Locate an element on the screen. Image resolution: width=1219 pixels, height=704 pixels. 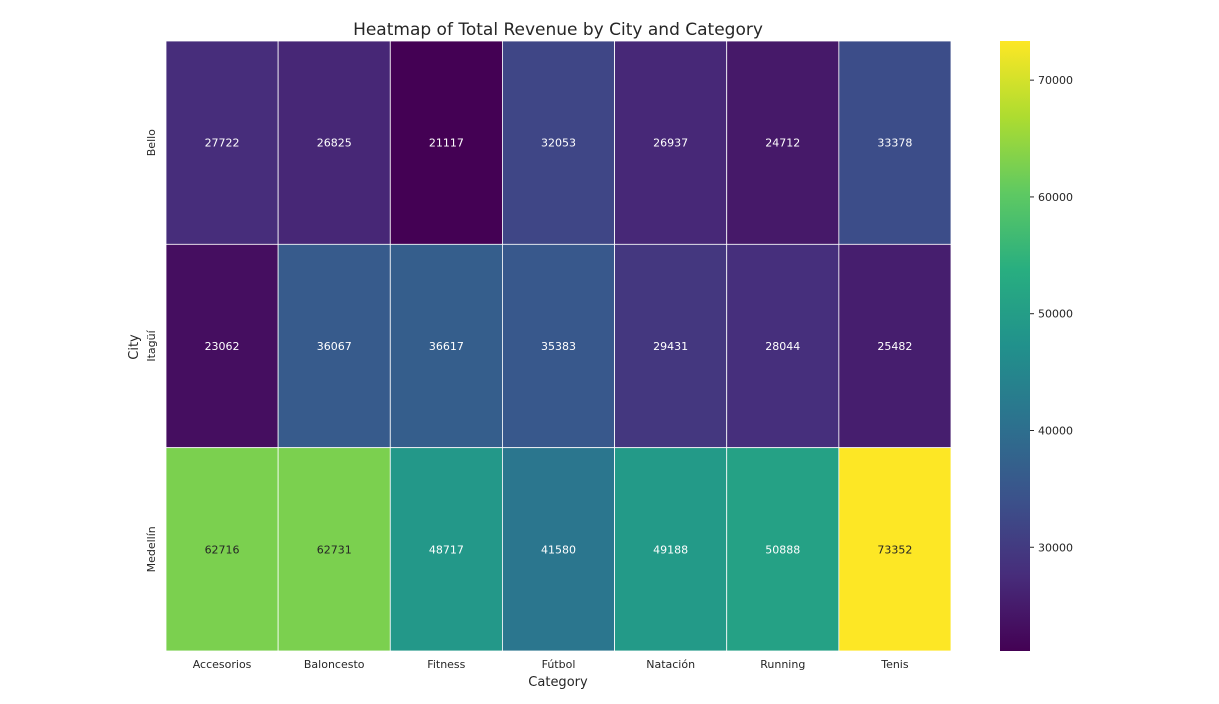
x-tick-label: Fútbol is located at coordinates (559, 664).